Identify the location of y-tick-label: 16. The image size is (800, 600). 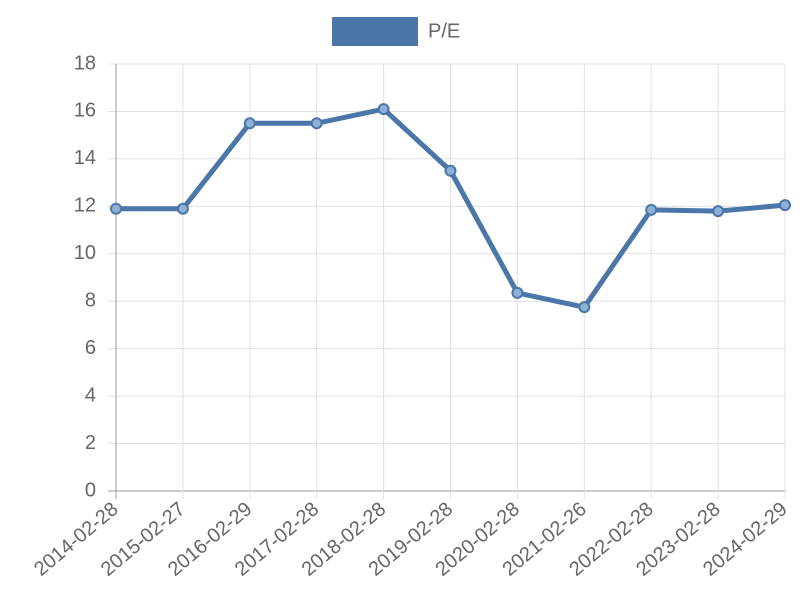
(85, 111).